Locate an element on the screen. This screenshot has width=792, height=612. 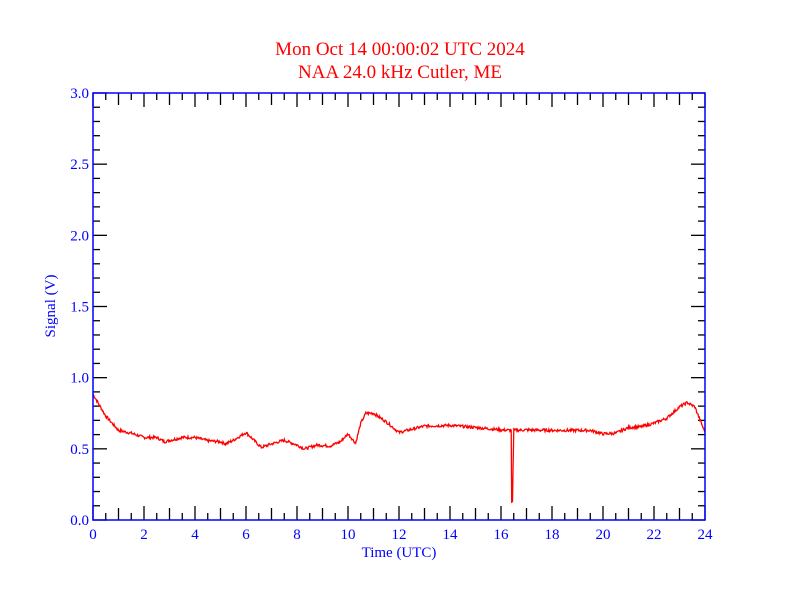
x-tick-label: 24 is located at coordinates (706, 535).